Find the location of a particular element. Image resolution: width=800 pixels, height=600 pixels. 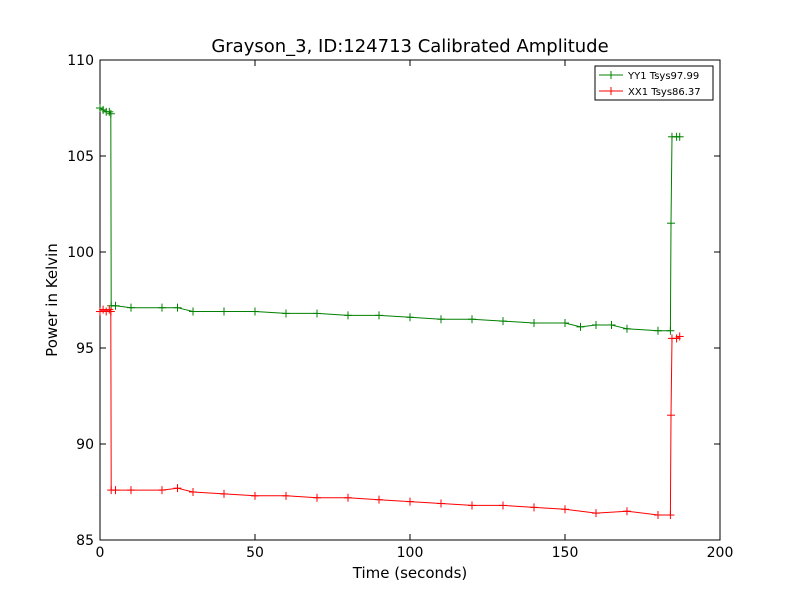

legend: YY1 Tsys97.99 XX1 Tsys86.37 is located at coordinates (654, 83).